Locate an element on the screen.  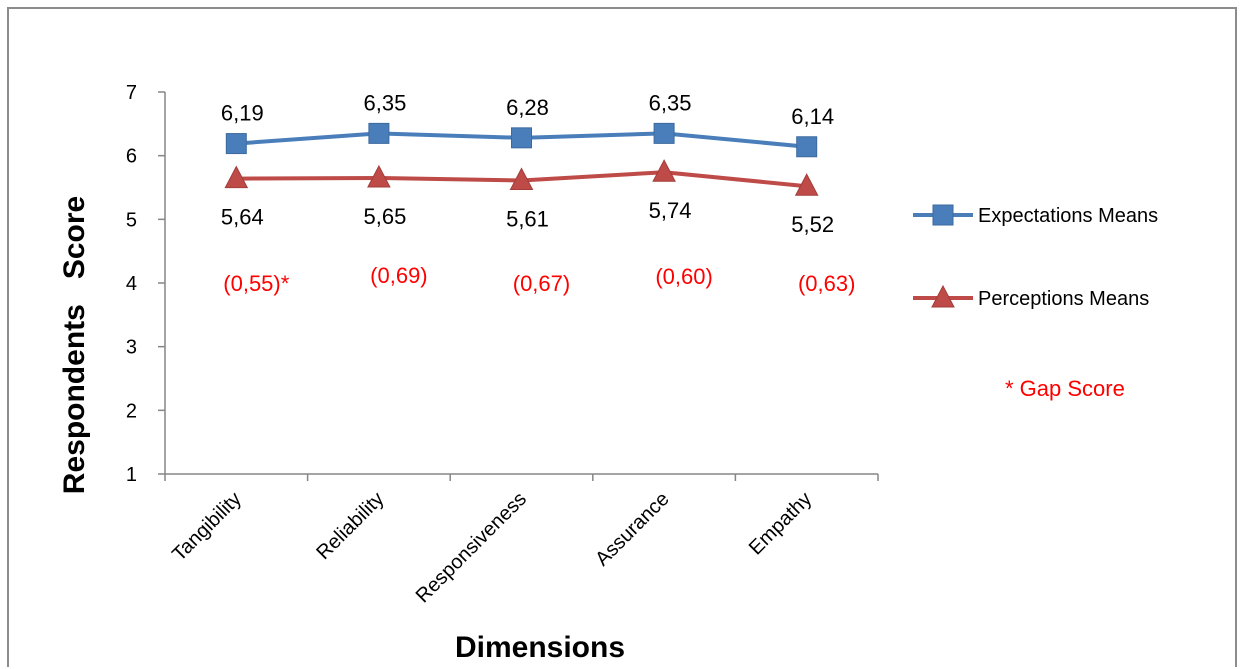
perceptions-data-label: 5,74 is located at coordinates (670, 210).